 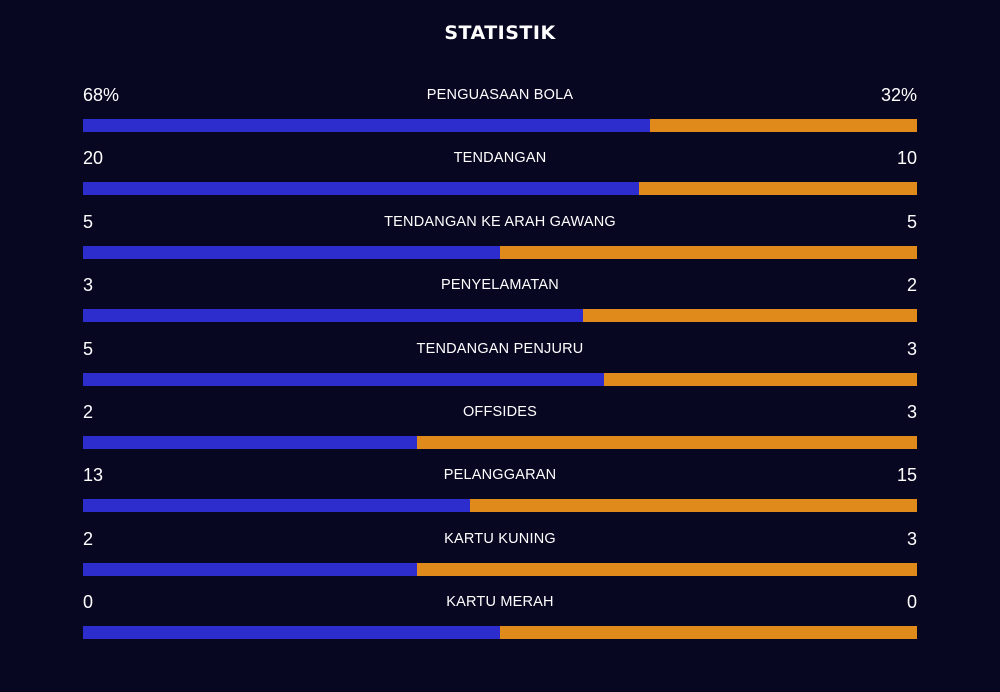 I want to click on home-value: 3, so click(x=88, y=285).